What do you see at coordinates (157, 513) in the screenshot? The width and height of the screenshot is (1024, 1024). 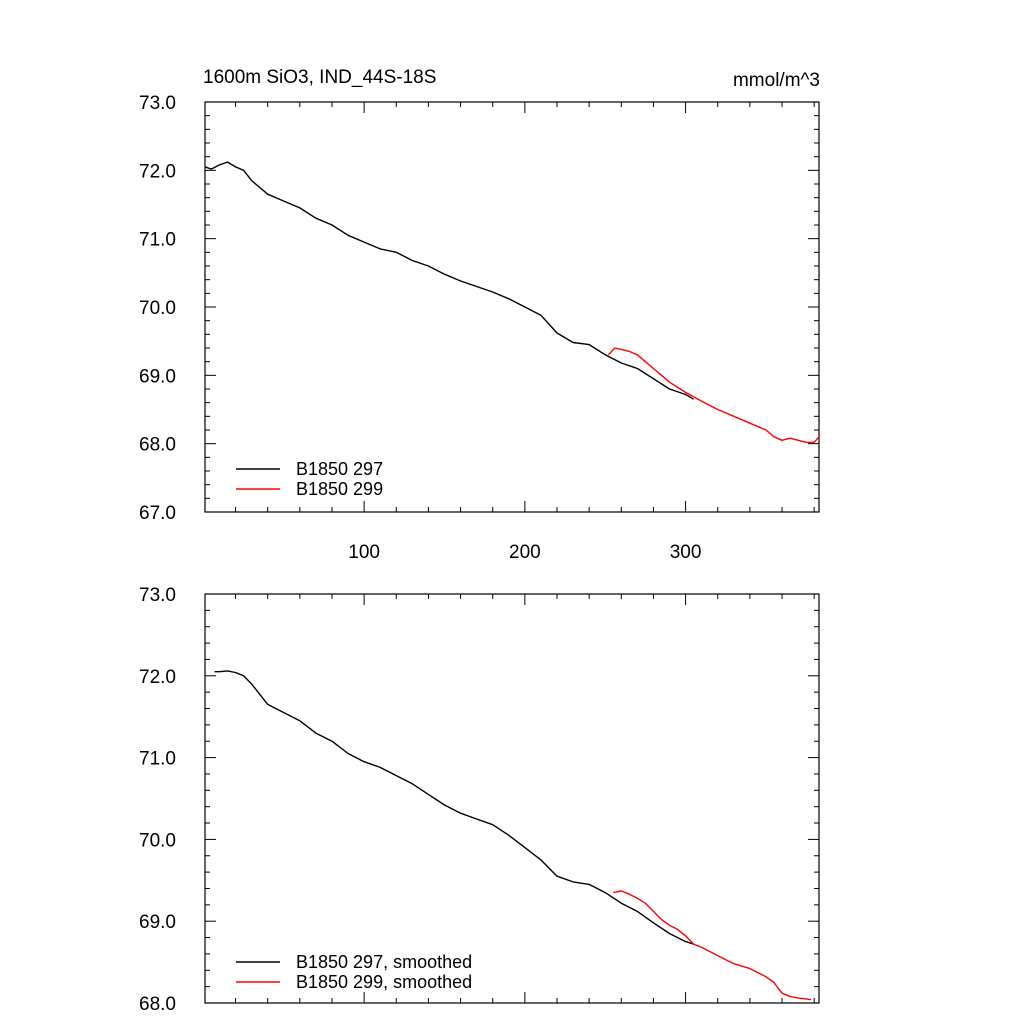 I see `p0-ytick-label: 67.0` at bounding box center [157, 513].